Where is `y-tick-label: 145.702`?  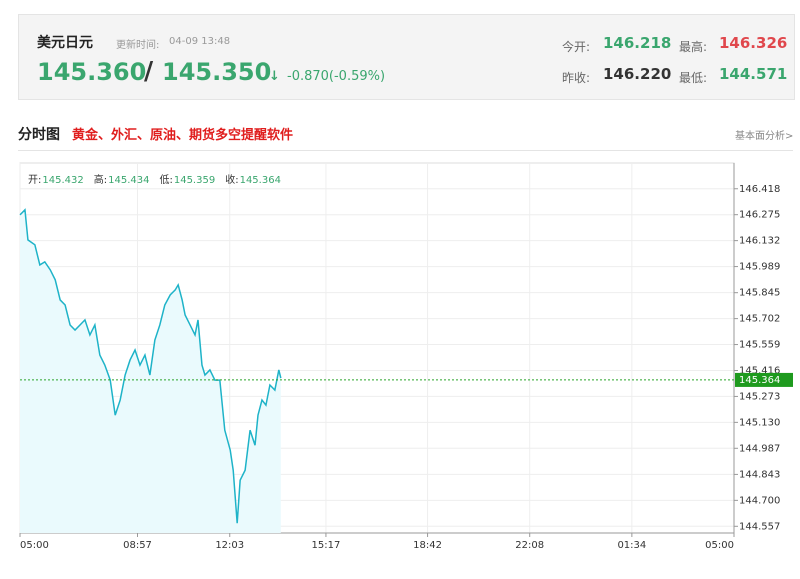
y-tick-label: 145.702 is located at coordinates (759, 319).